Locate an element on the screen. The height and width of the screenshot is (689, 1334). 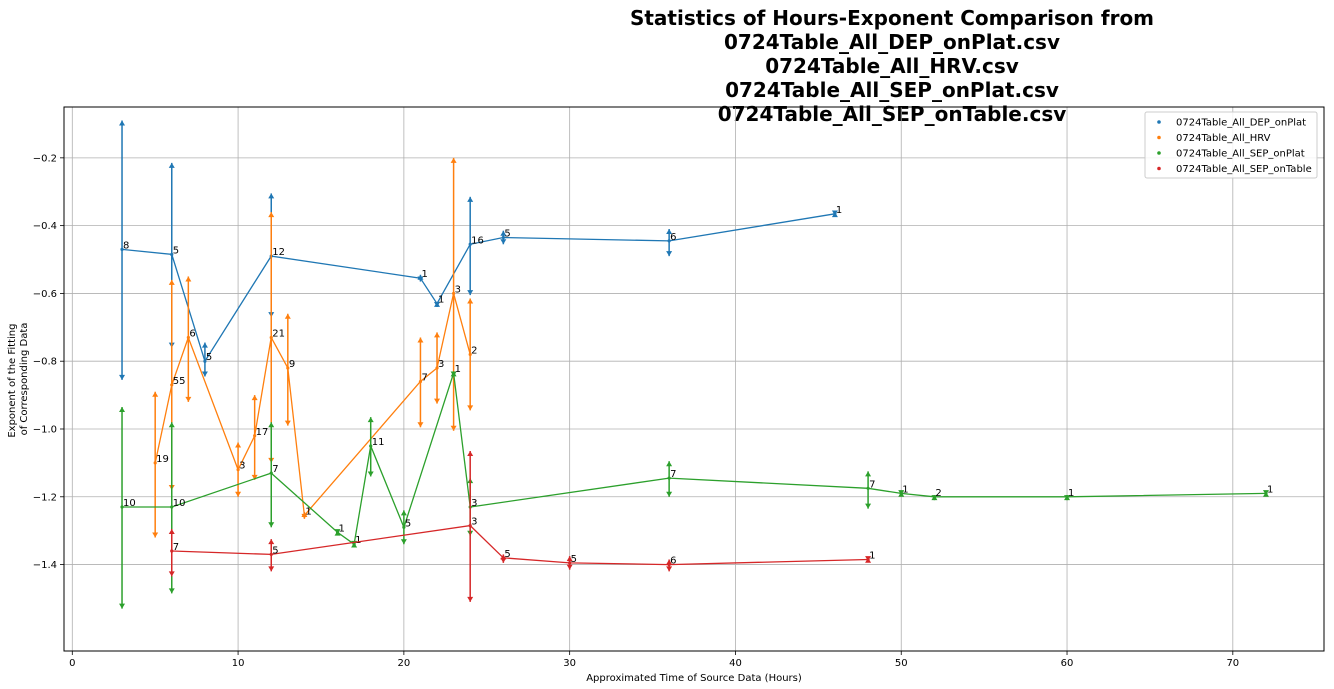
x-tick-label: 0 is located at coordinates (72, 663).